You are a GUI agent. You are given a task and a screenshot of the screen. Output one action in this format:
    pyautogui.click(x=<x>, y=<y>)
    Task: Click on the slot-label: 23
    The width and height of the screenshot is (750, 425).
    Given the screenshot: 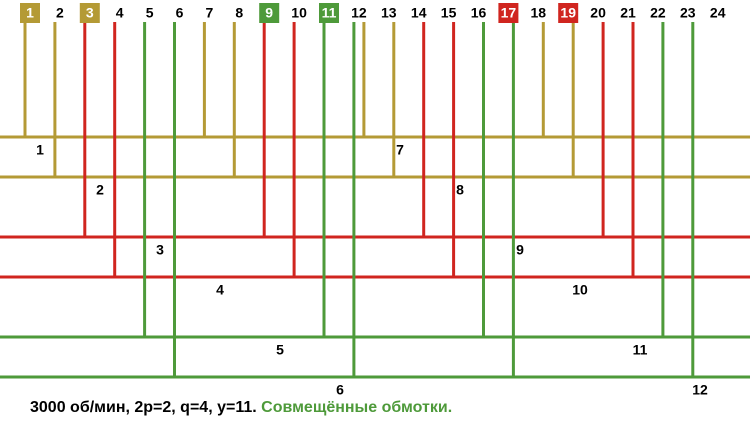 What is the action you would take?
    pyautogui.click(x=688, y=13)
    